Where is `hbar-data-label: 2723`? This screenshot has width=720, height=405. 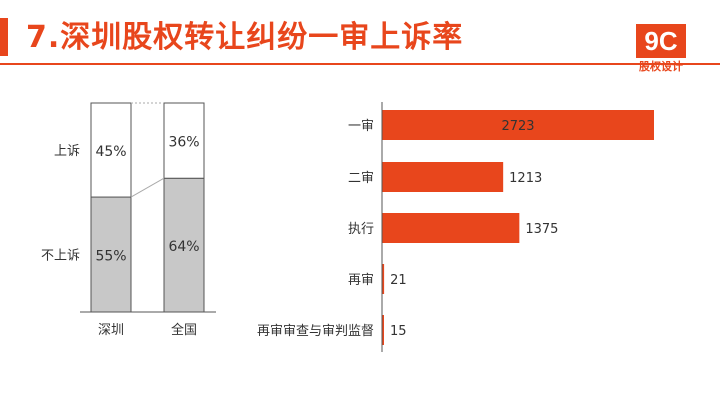 hbar-data-label: 2723 is located at coordinates (517, 126).